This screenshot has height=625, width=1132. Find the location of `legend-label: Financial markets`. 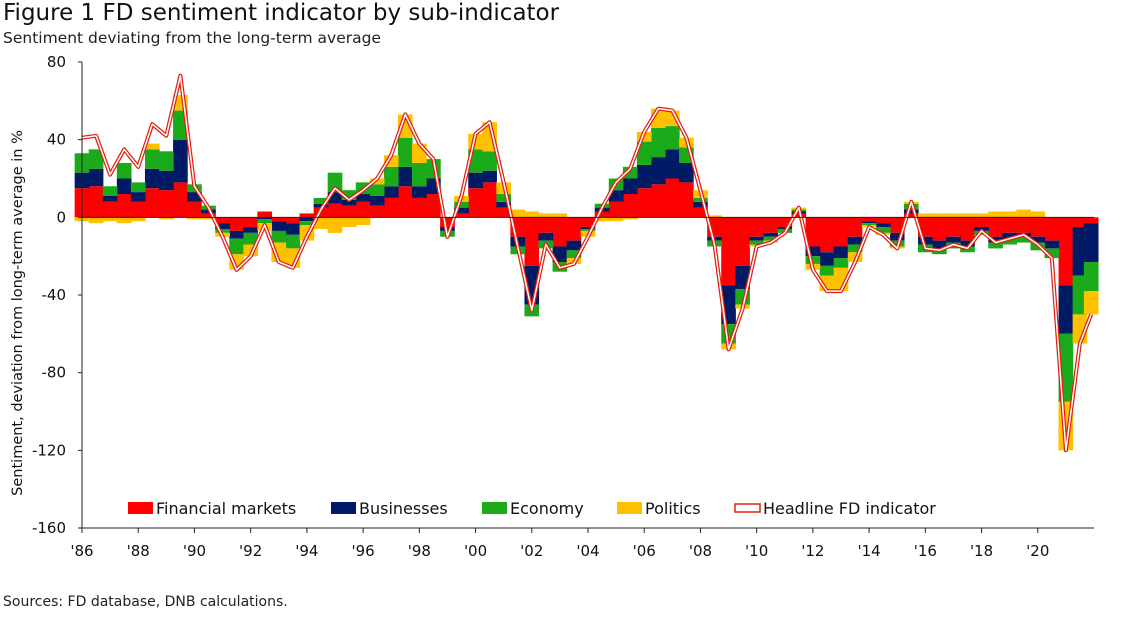

legend-label: Financial markets is located at coordinates (226, 508).